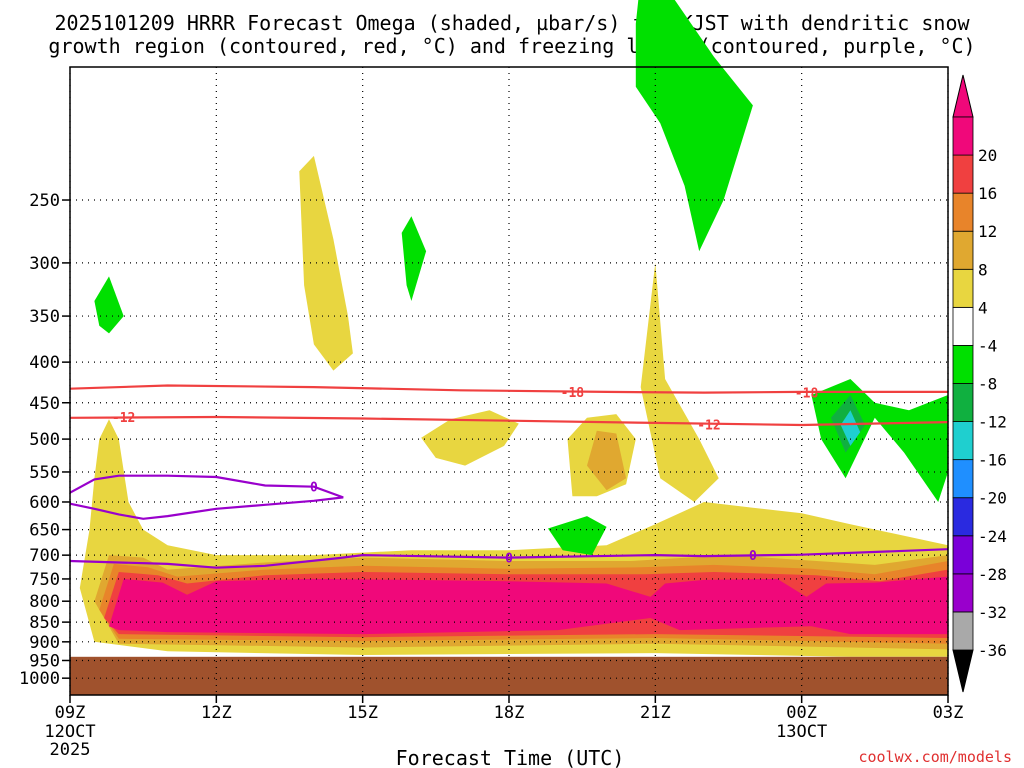 This screenshot has height=768, width=1024. I want to click on colorbar-label--20: -20, so click(992, 498).